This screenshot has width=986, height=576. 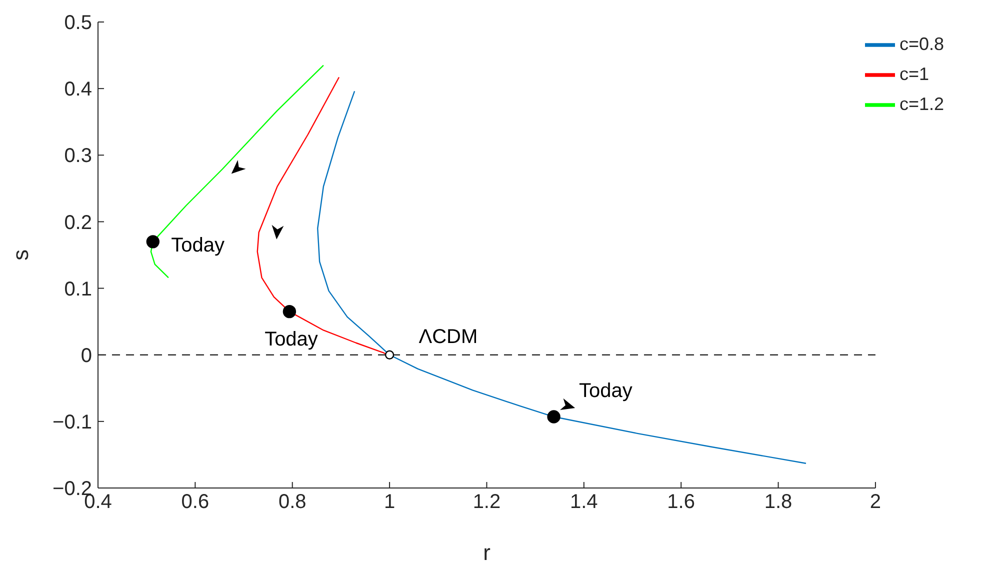 I want to click on legend-label: c=0.8, so click(x=921, y=44).